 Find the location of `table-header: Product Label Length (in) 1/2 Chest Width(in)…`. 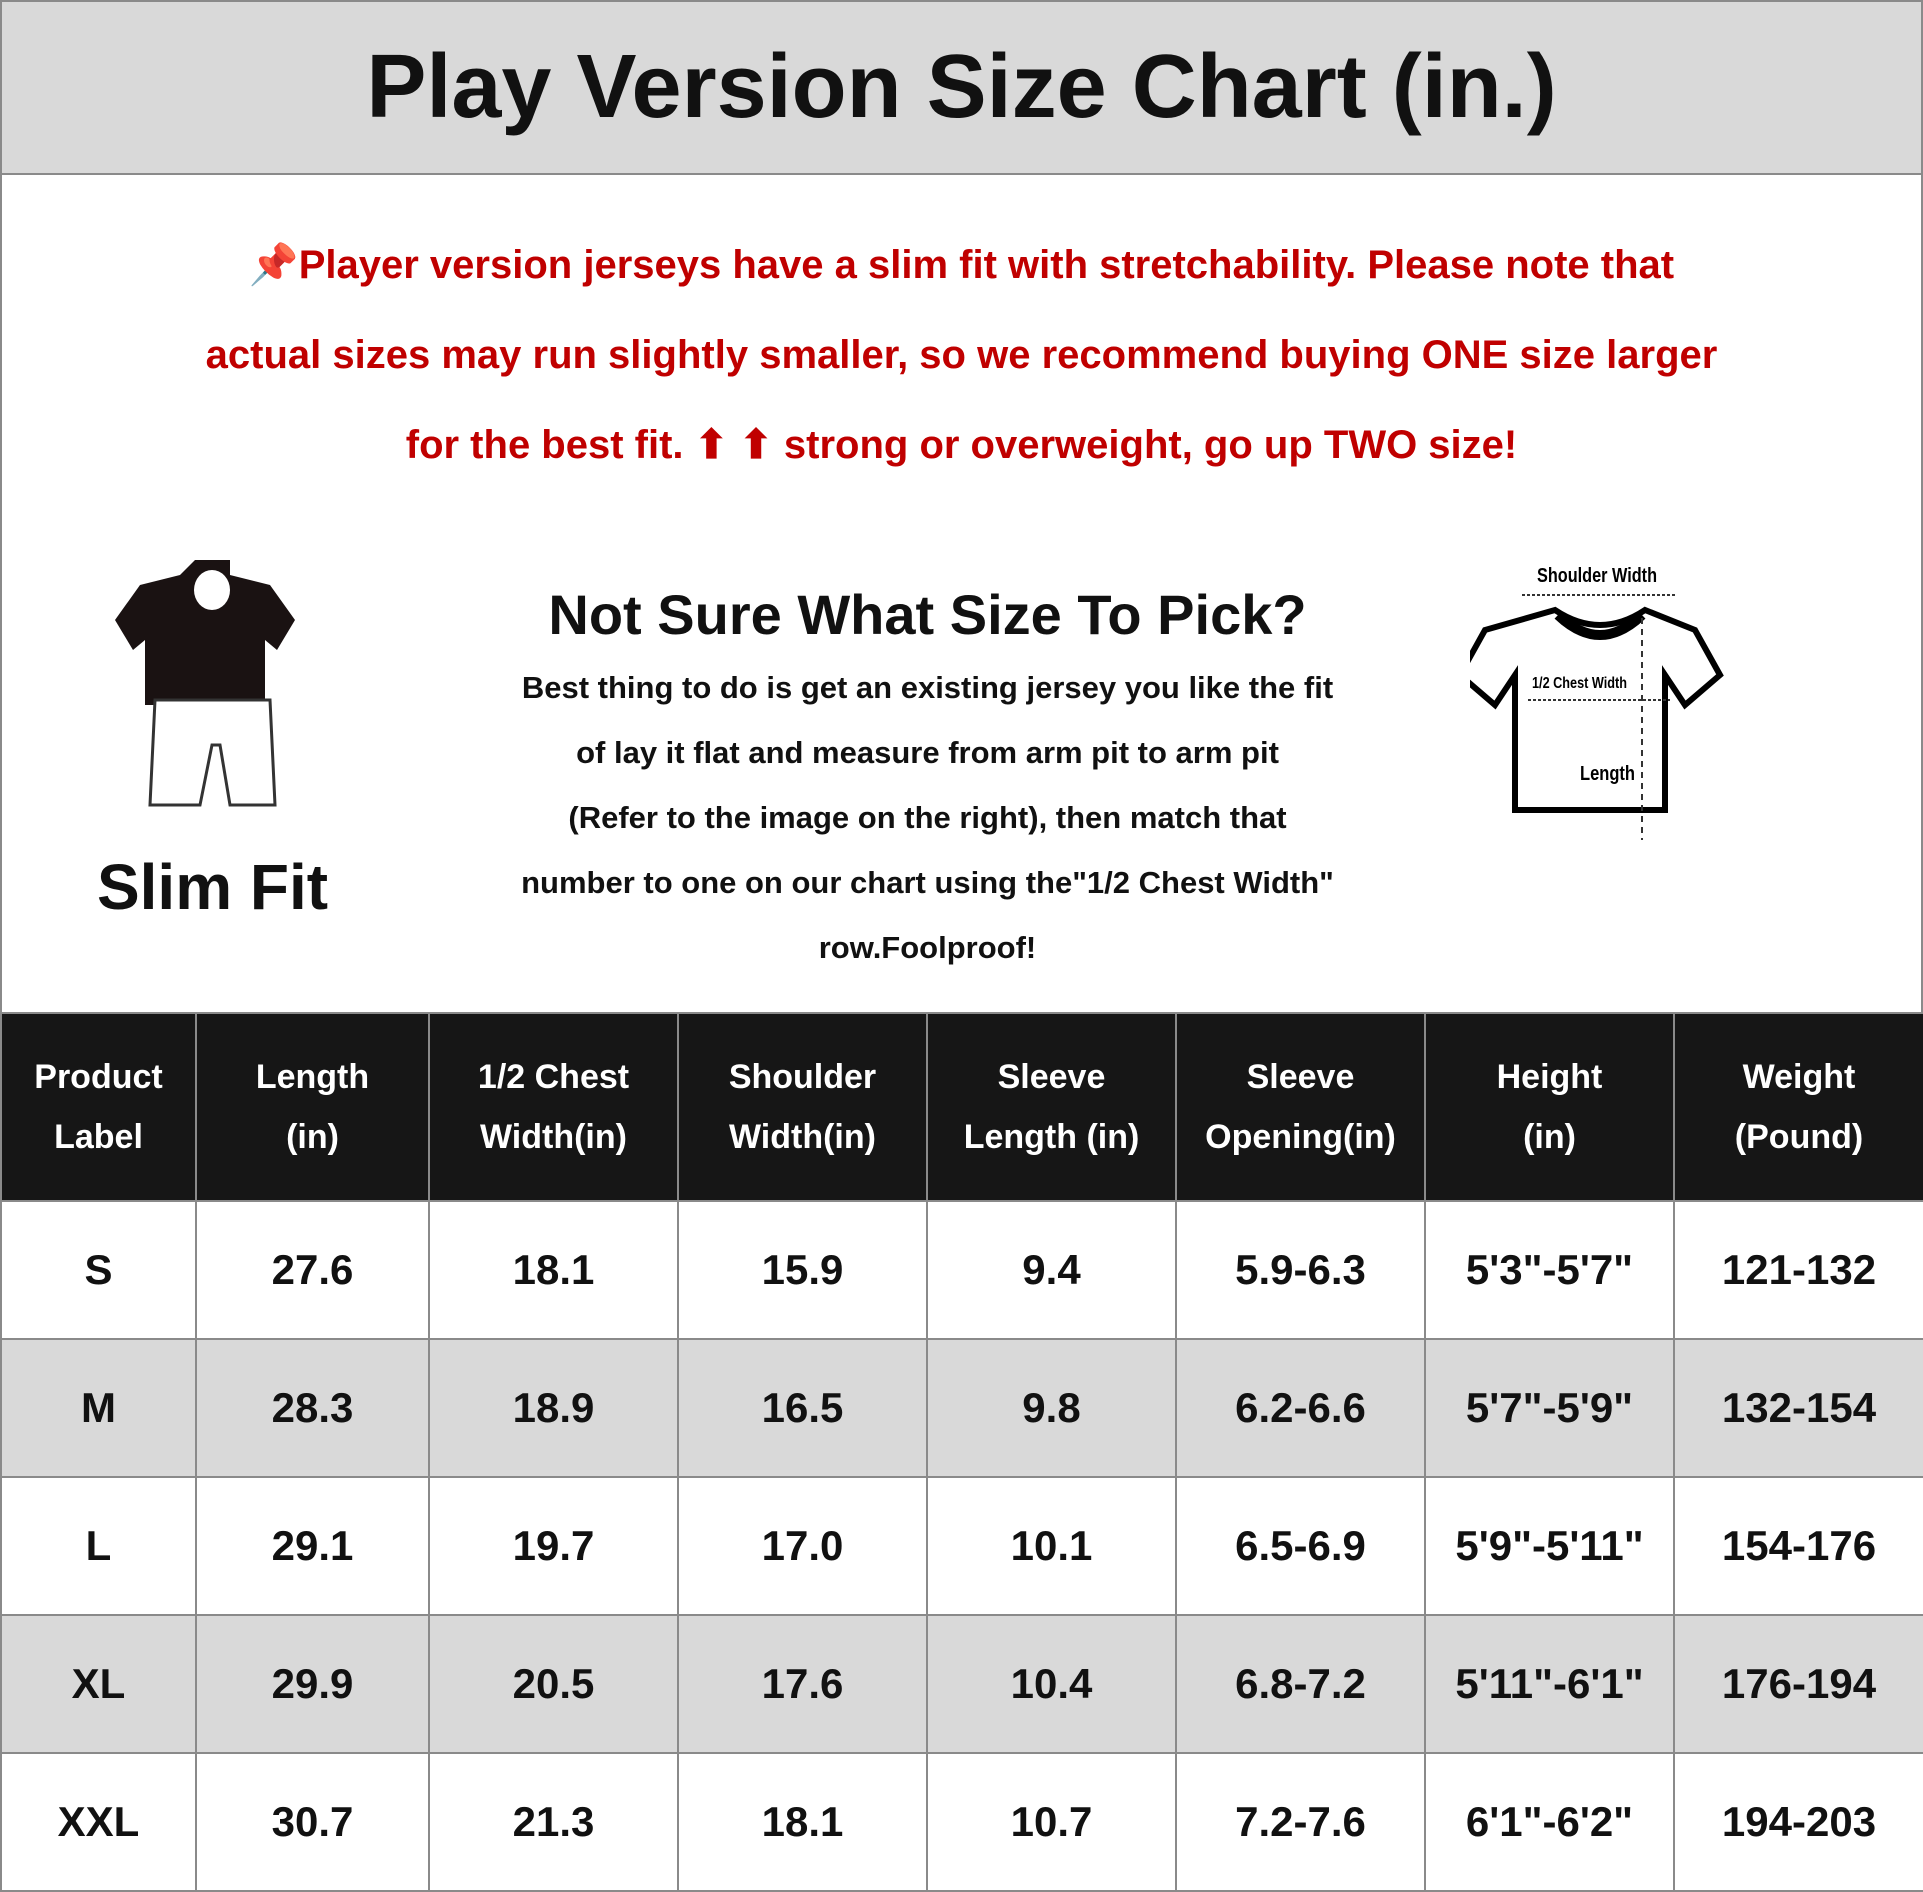

table-header: Product Label Length (in) 1/2 Chest Width(in)… is located at coordinates (961, 1107).